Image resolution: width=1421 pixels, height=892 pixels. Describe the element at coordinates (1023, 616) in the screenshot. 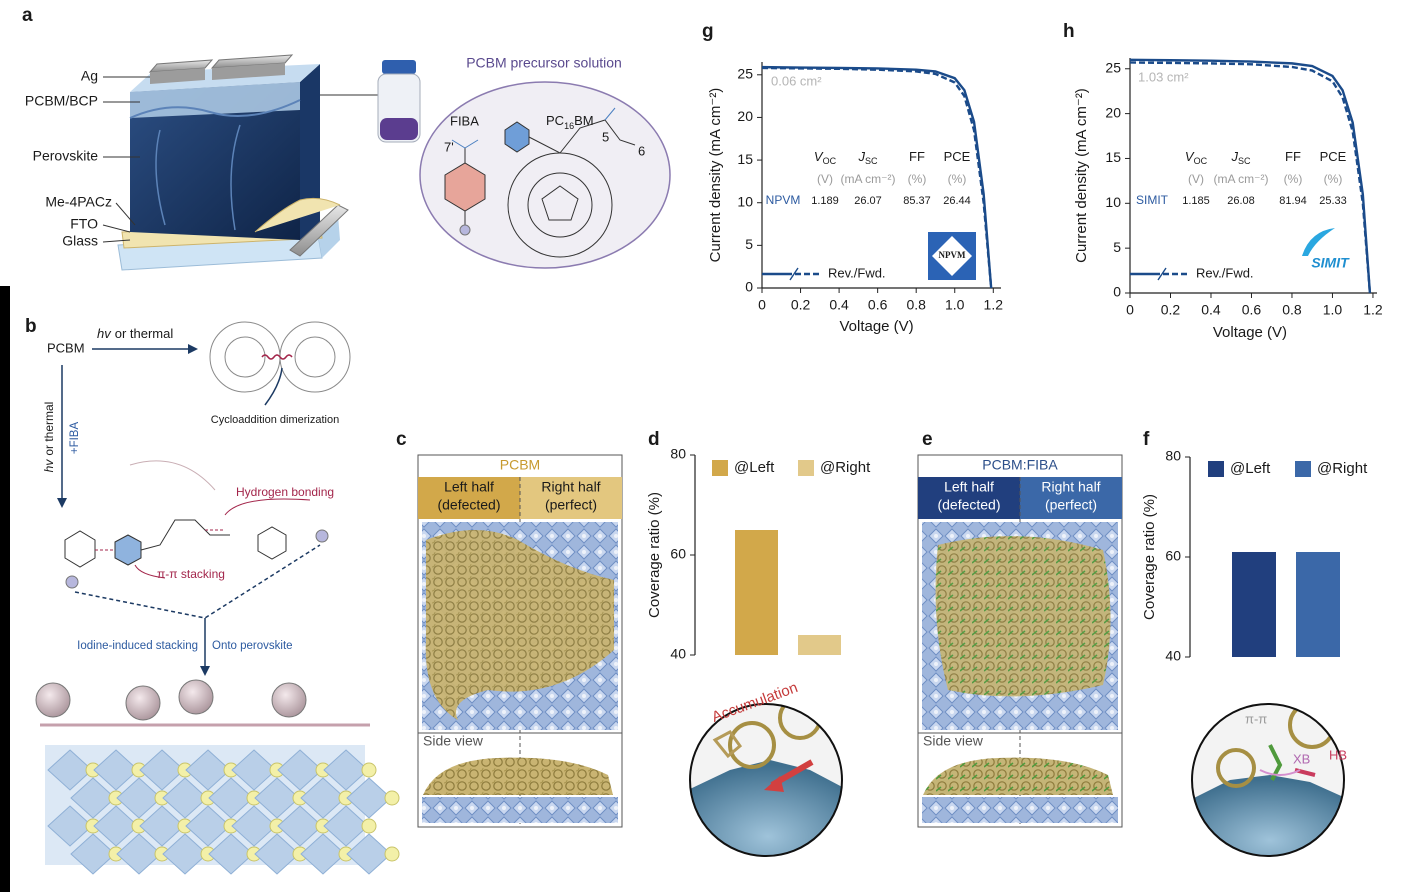

I see `molecule-cover` at that location.